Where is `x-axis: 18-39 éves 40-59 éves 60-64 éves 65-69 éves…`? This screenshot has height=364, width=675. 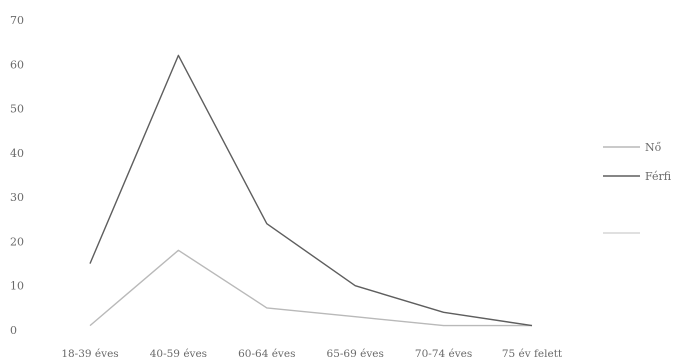 x-axis: 18-39 éves 40-59 éves 60-64 éves 65-69 éves… is located at coordinates (312, 354).